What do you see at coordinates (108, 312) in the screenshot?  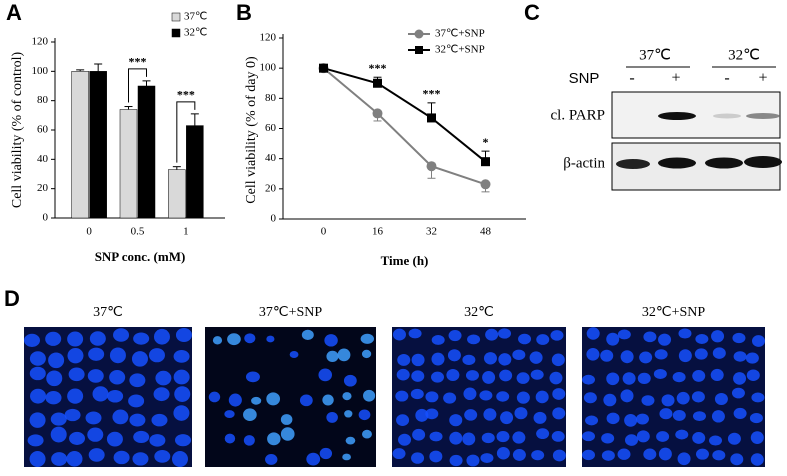 I see `image-label: 37℃` at bounding box center [108, 312].